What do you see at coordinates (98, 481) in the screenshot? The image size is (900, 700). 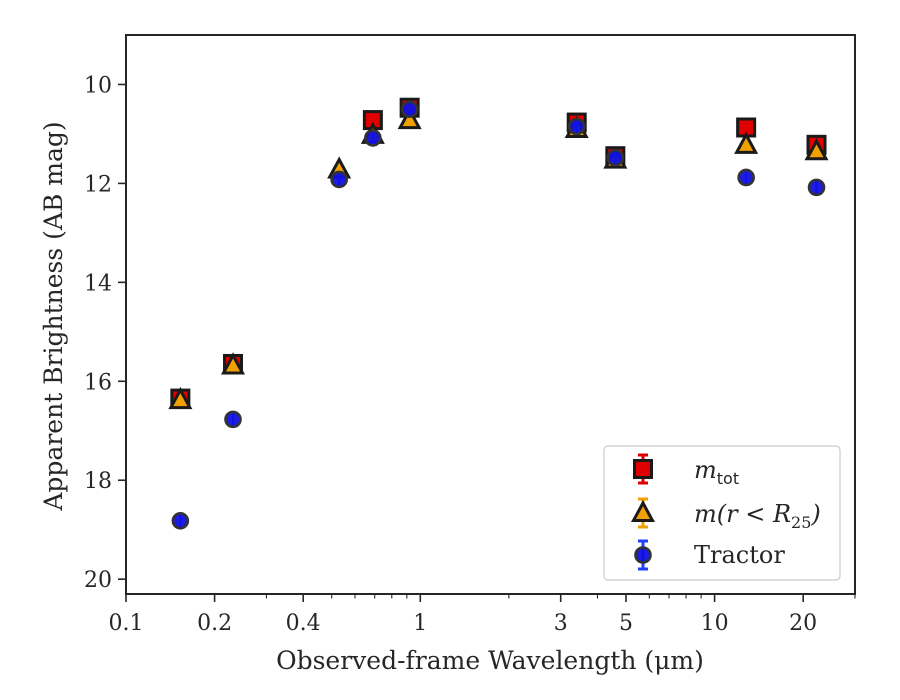 I see `y-tick-label: 18` at bounding box center [98, 481].